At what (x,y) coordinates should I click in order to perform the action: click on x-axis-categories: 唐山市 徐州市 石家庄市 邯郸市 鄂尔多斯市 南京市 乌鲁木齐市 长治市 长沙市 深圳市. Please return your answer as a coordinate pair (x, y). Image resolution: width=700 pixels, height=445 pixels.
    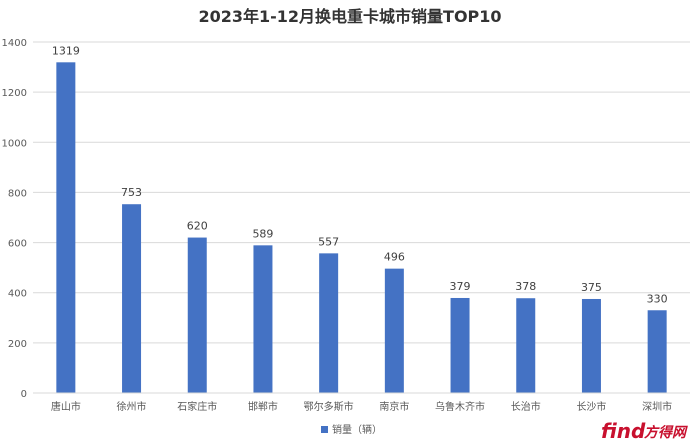
    Looking at the image, I should click on (361, 406).